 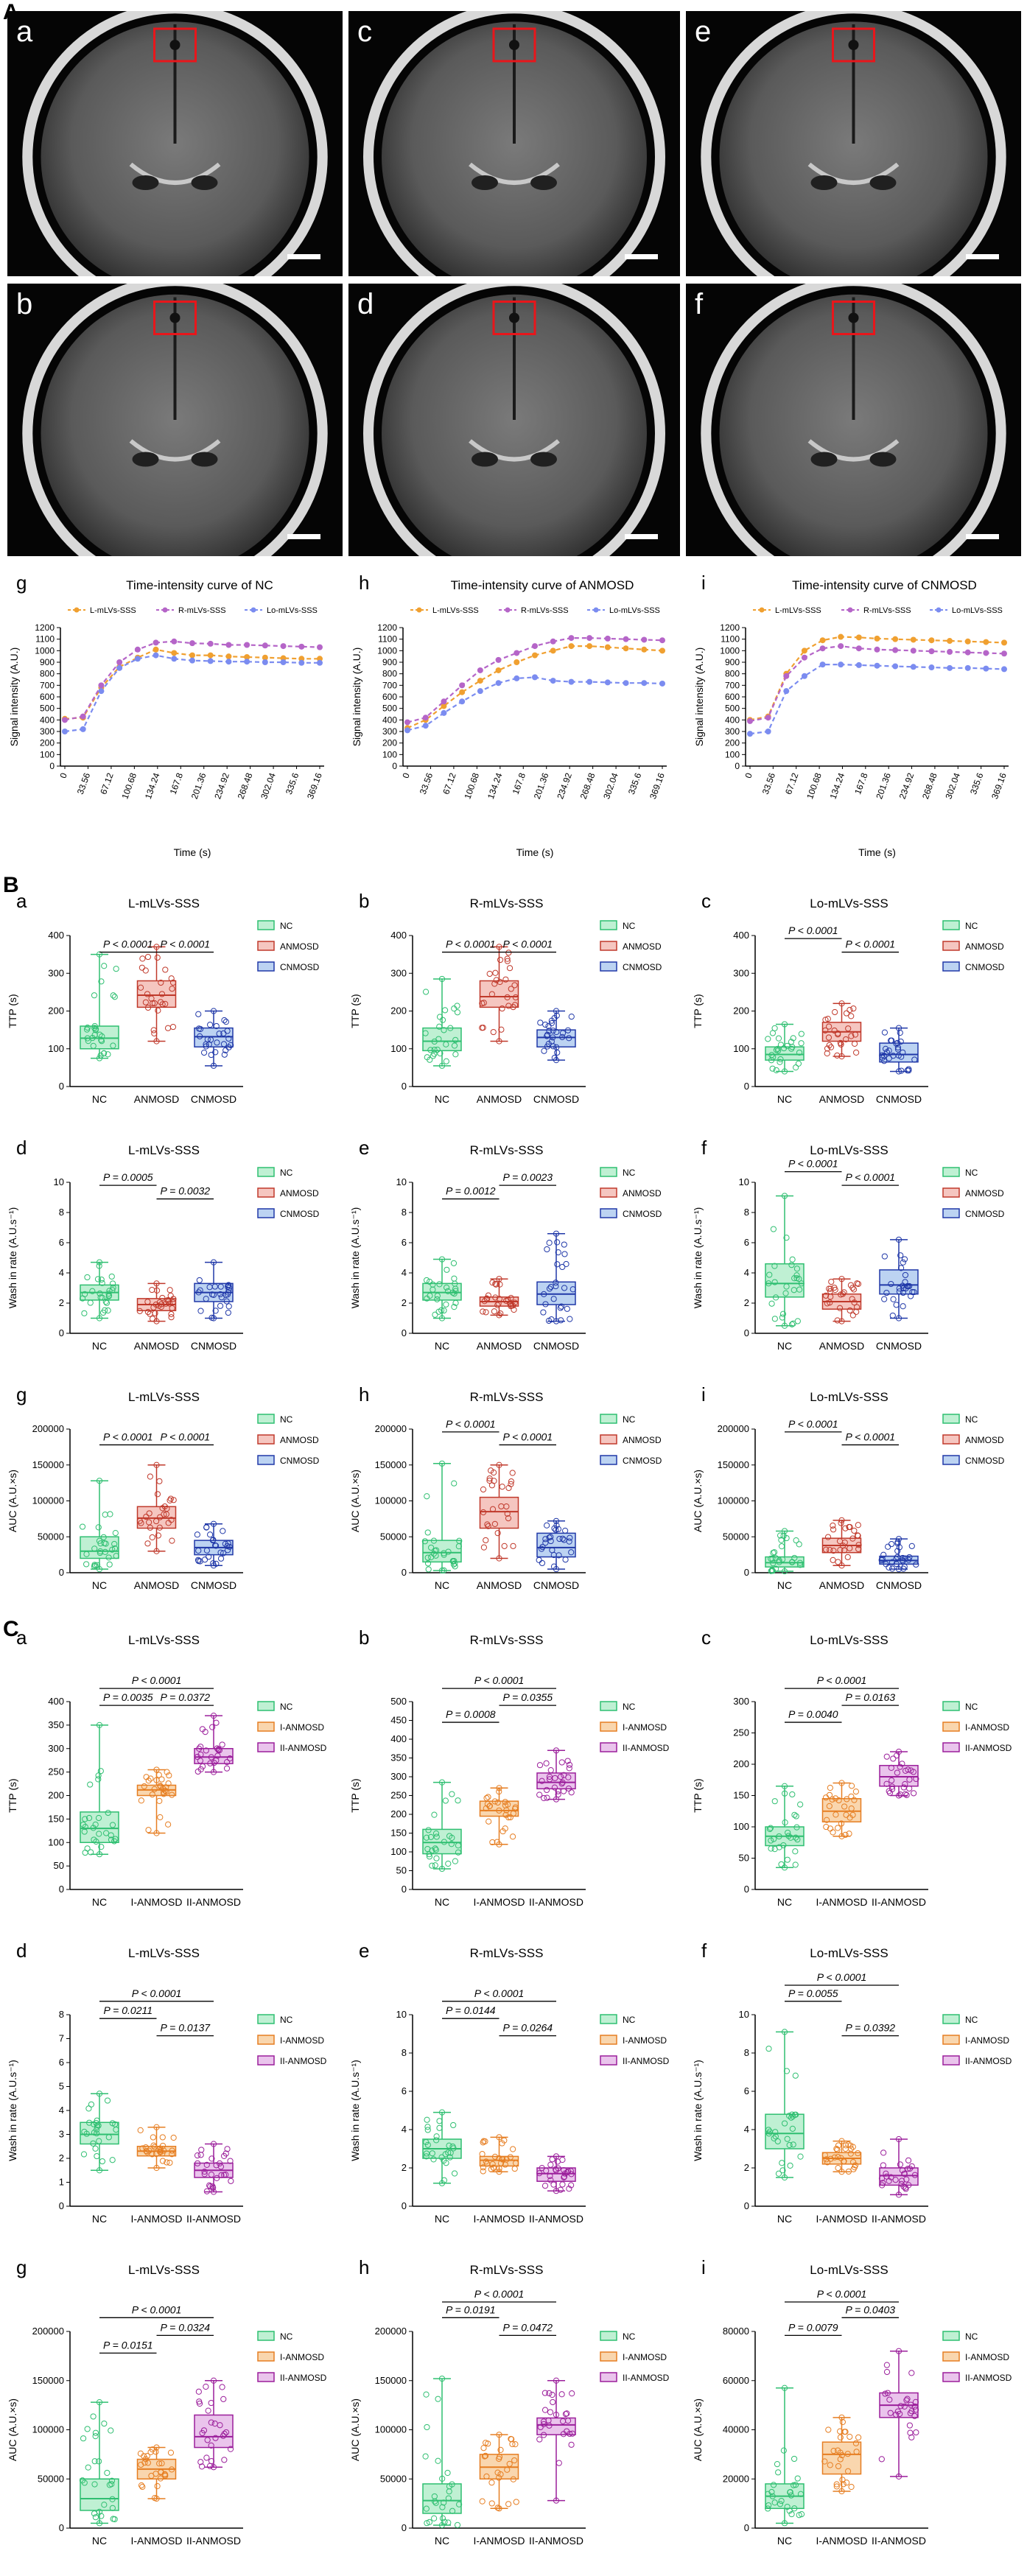 I want to click on ventricle-left, so click(x=485, y=182).